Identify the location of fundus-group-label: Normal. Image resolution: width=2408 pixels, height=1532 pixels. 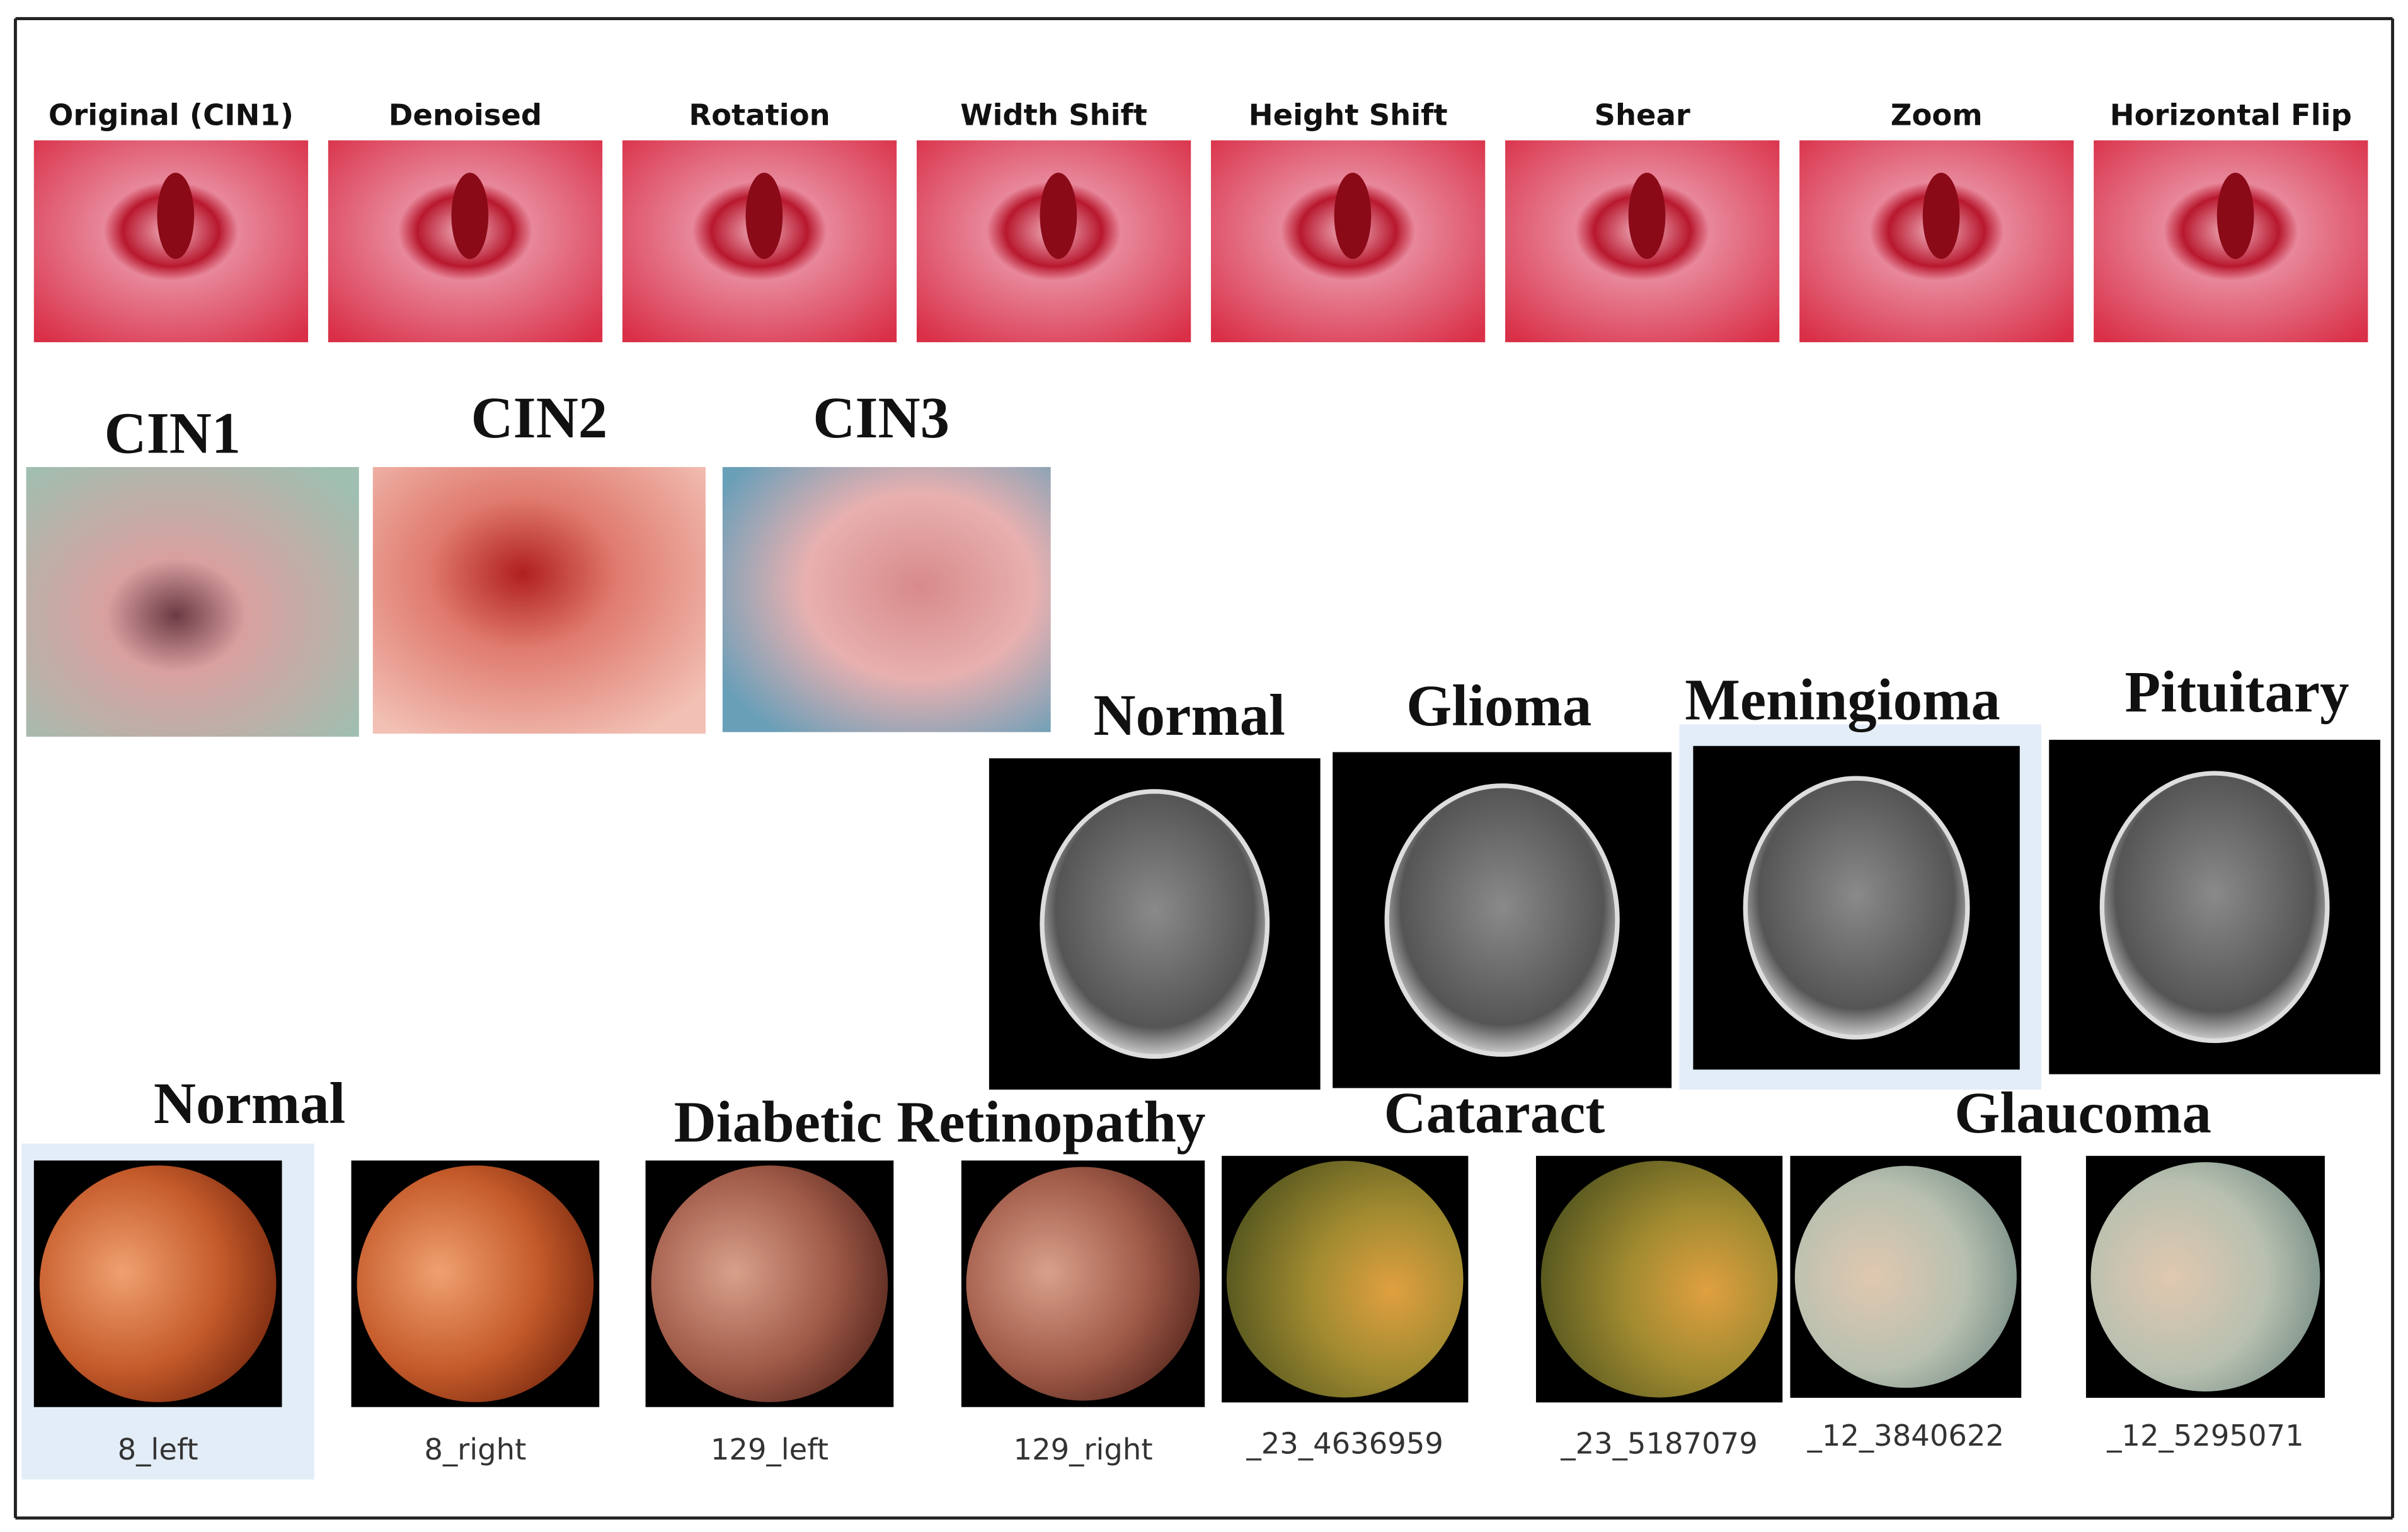
(249, 1103).